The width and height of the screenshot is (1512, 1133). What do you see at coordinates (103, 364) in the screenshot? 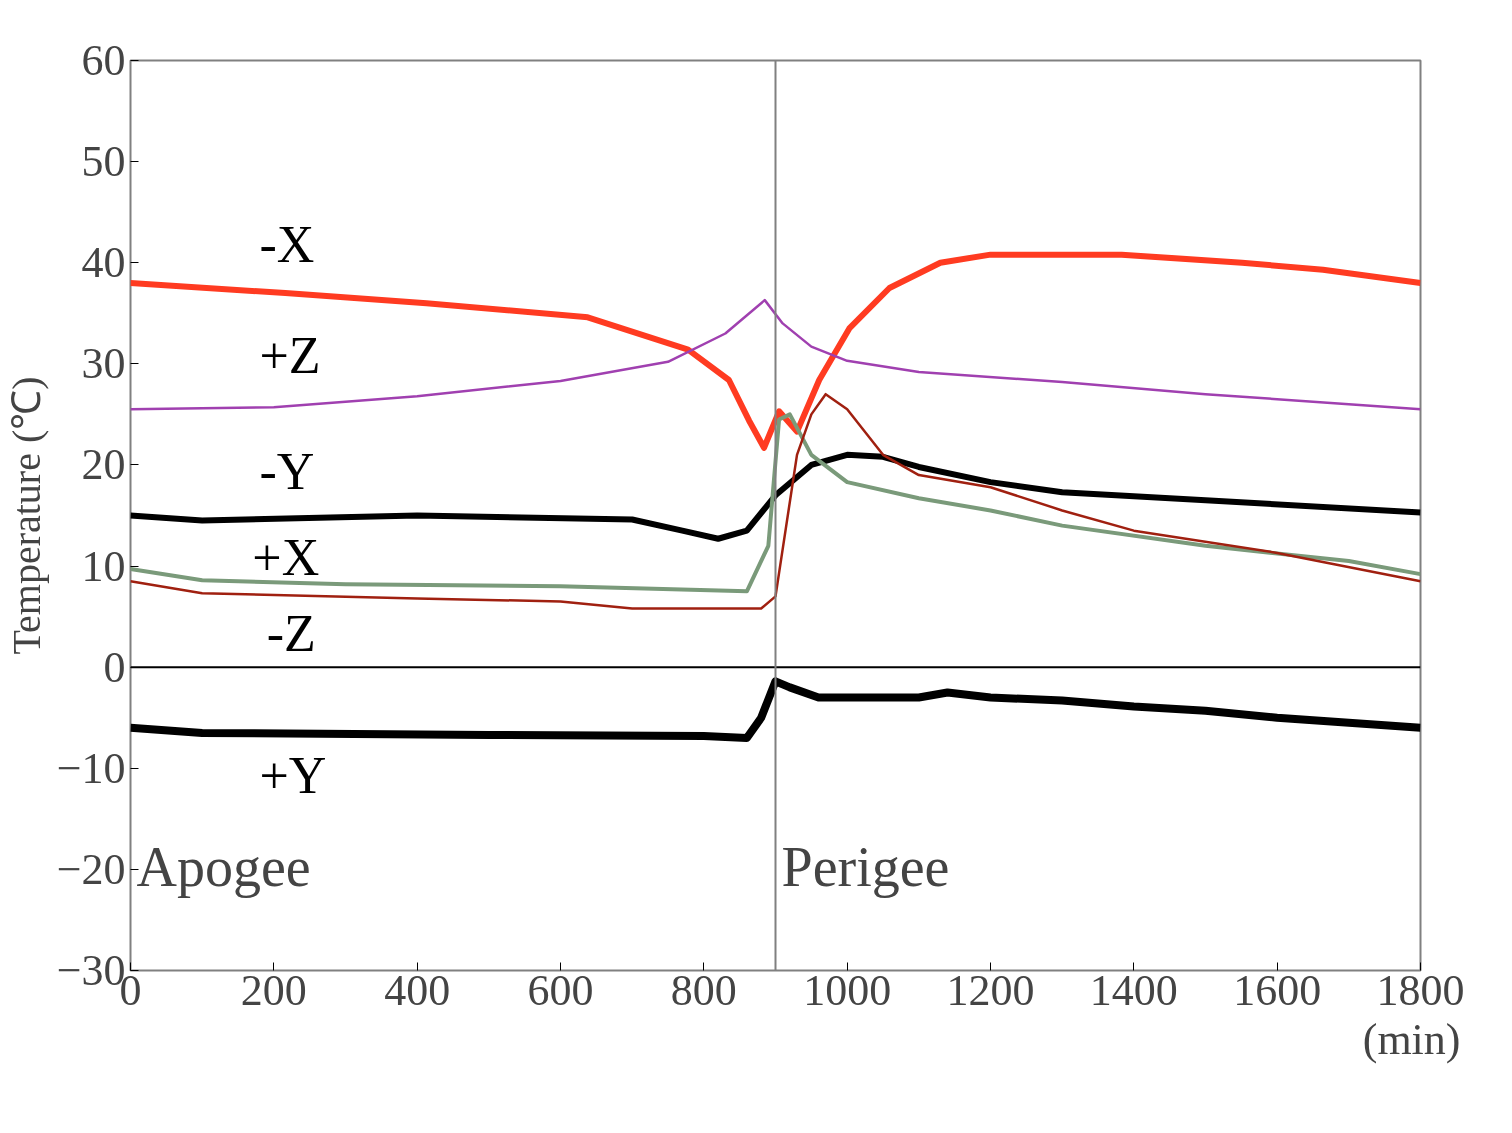
I see `y-tick-label: 30` at bounding box center [103, 364].